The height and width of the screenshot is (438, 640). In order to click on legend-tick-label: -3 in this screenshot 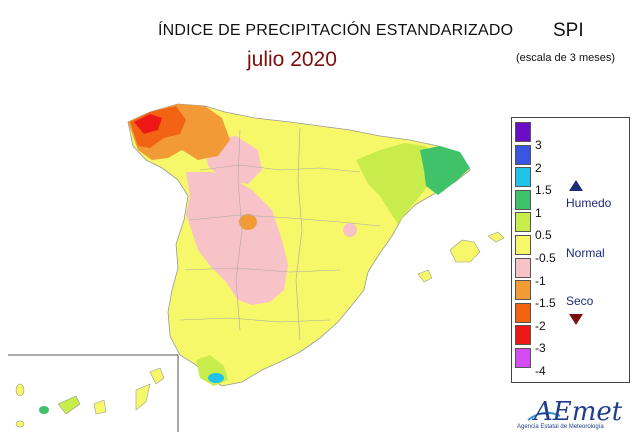, I will do `click(540, 348)`.